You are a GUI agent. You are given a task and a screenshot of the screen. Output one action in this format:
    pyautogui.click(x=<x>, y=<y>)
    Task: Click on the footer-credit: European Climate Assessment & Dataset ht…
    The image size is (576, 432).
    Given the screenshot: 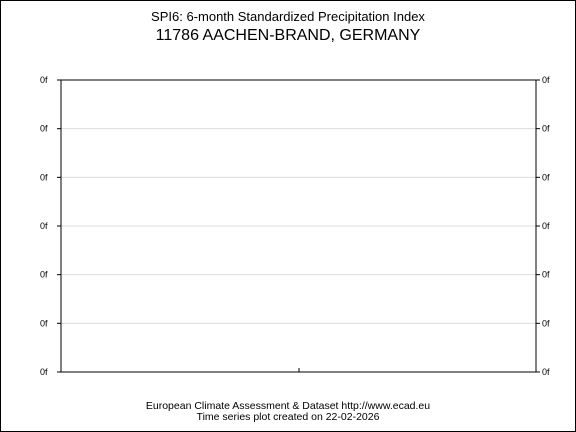 What is the action you would take?
    pyautogui.click(x=288, y=406)
    